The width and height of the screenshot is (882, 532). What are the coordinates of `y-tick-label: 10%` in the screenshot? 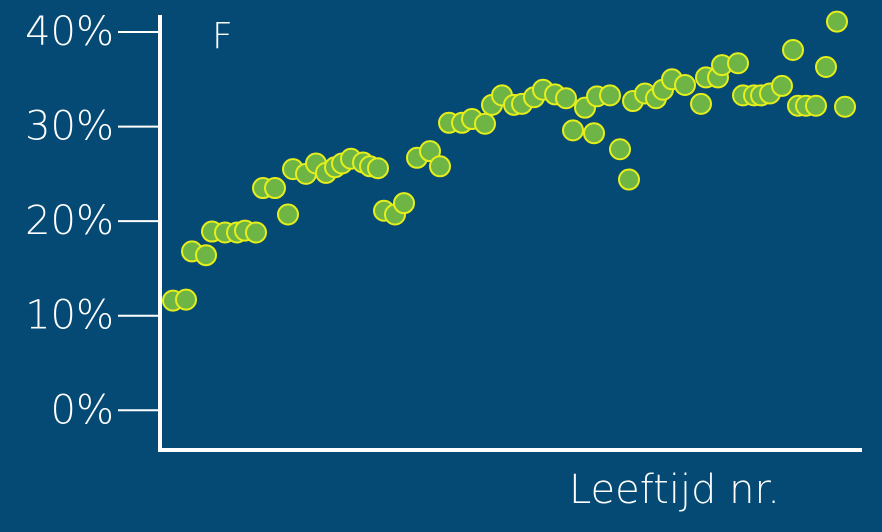 It's located at (69, 316).